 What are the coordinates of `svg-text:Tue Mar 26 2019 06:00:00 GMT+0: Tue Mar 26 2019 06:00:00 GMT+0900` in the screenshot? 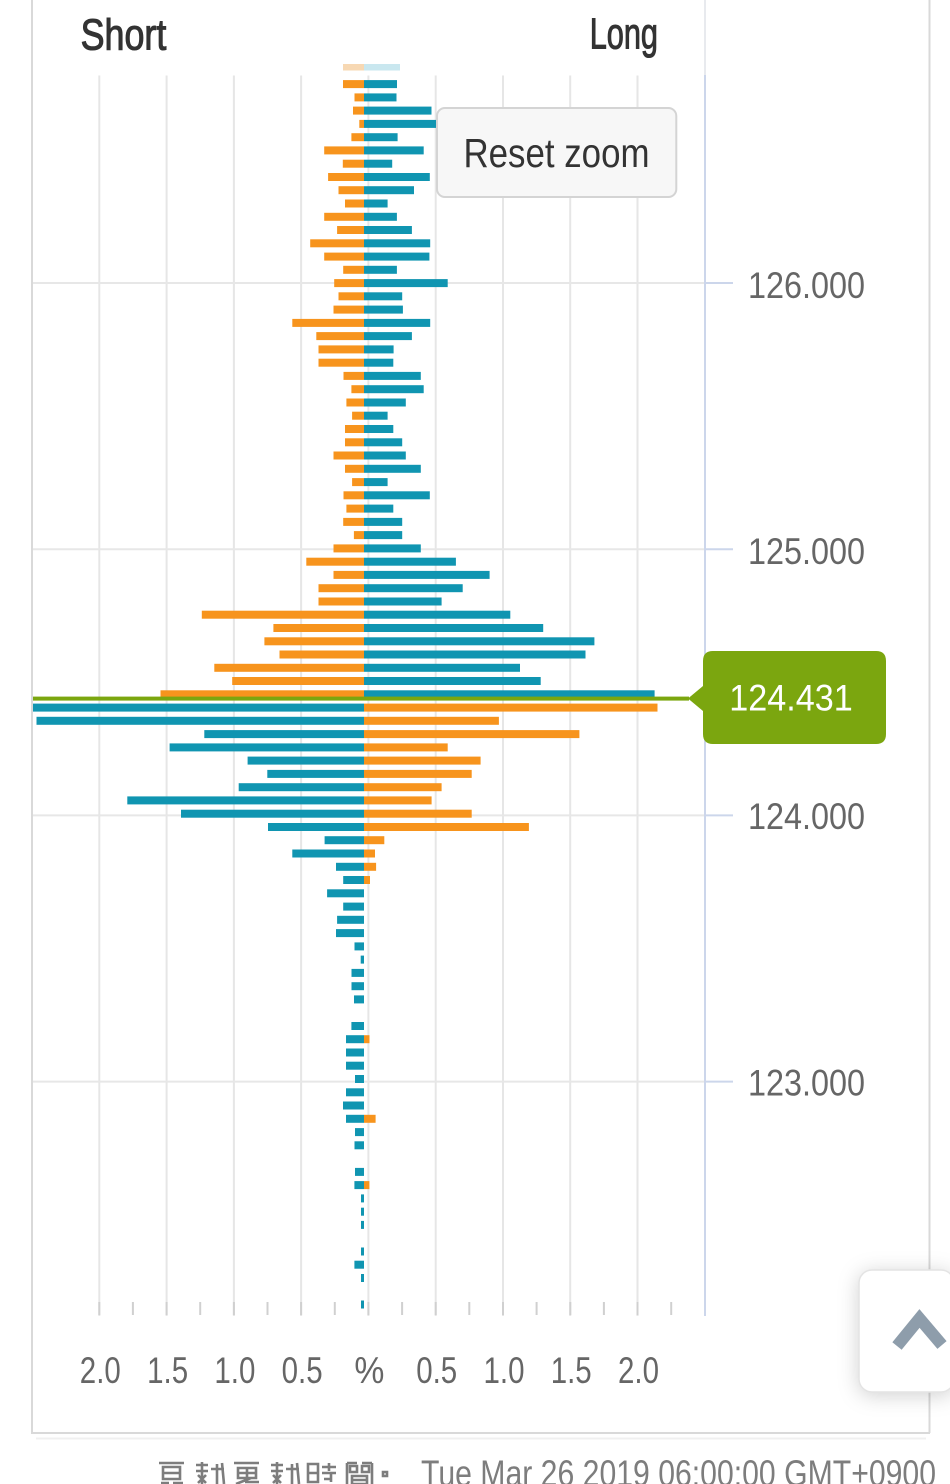 It's located at (678, 1468).